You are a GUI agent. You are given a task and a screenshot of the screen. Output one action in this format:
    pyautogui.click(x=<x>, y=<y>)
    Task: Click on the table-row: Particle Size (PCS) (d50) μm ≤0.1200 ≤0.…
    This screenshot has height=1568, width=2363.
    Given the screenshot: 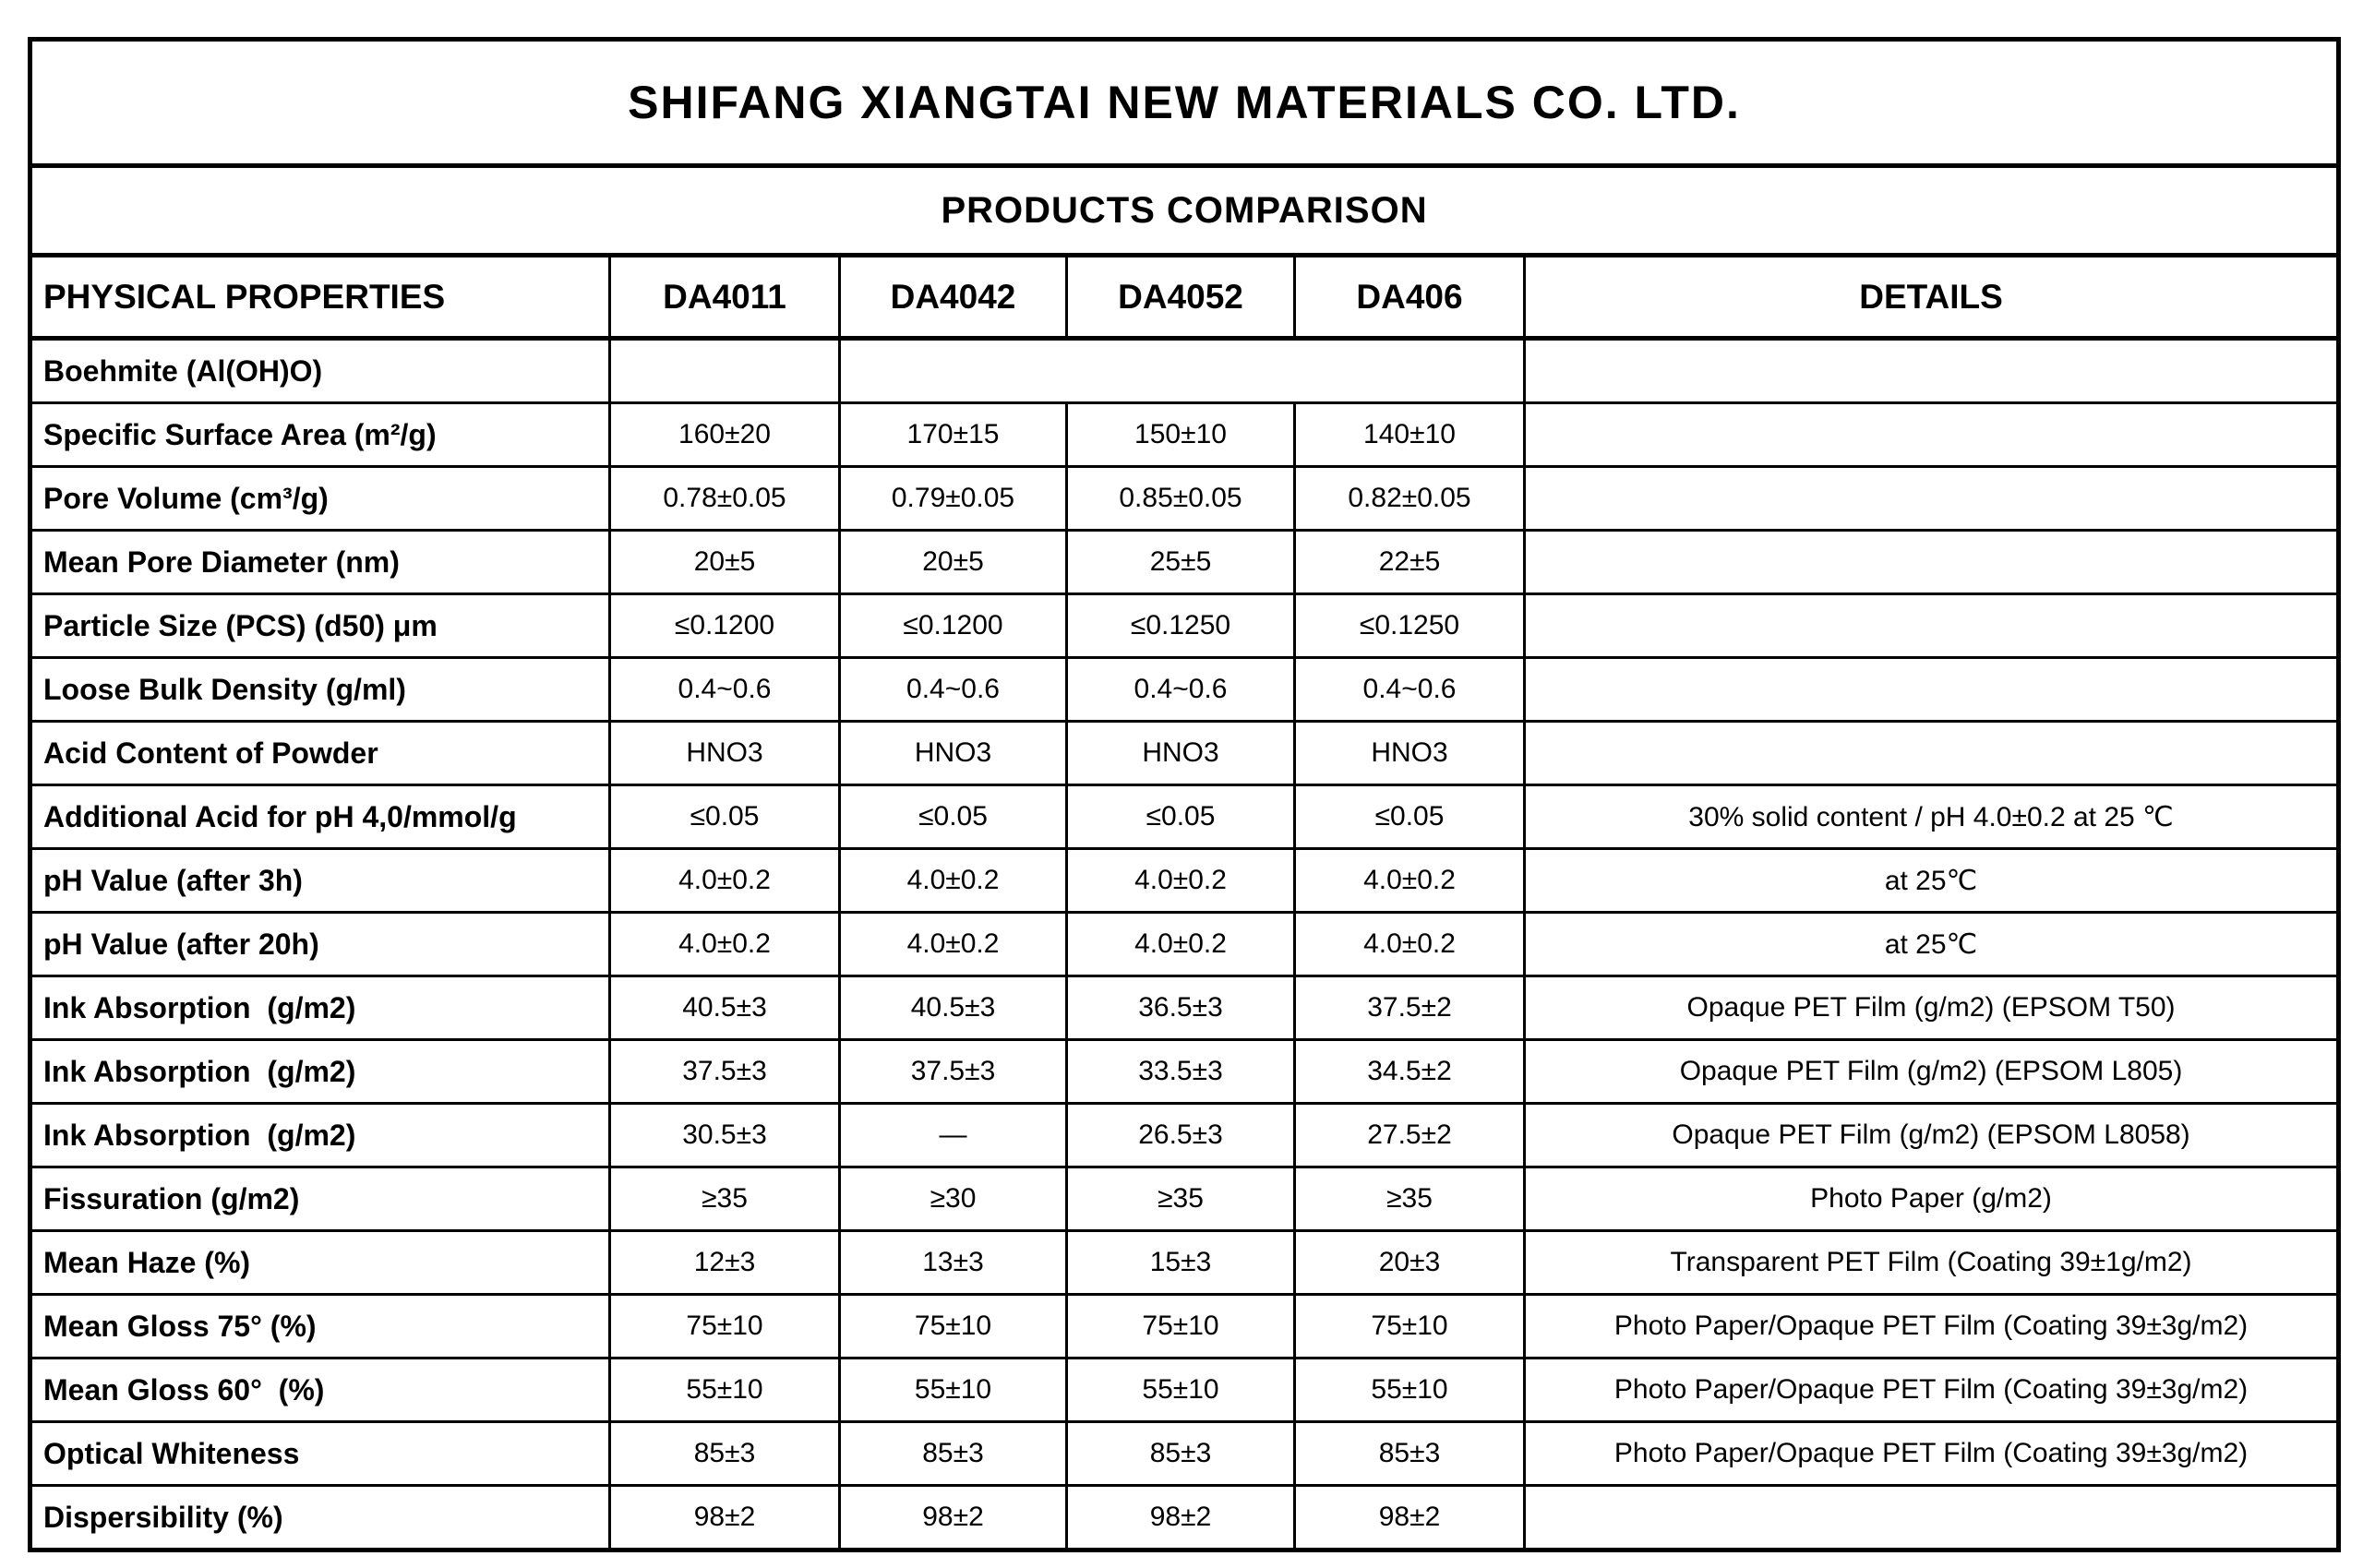 What is the action you would take?
    pyautogui.click(x=1185, y=625)
    